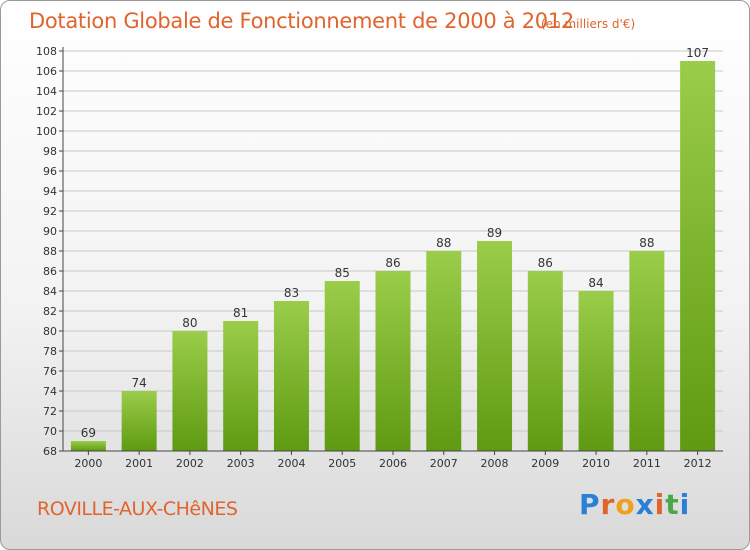  Describe the element at coordinates (240, 313) in the screenshot. I see `bar-value-label: 81` at that location.